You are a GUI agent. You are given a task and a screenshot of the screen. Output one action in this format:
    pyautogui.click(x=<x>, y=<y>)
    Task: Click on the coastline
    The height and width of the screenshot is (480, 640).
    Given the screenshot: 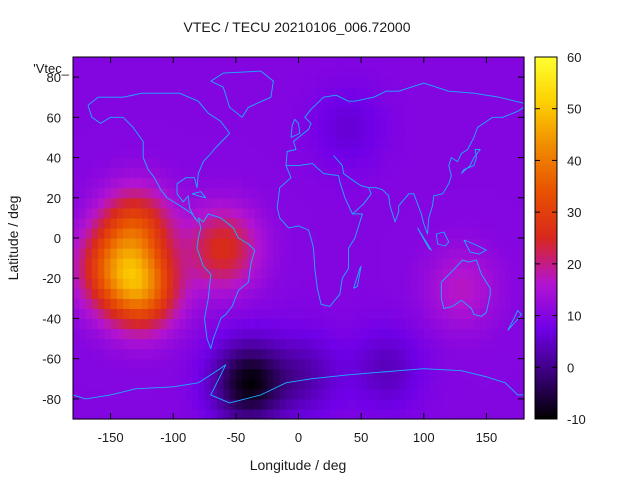 What is the action you would take?
    pyautogui.click(x=471, y=161)
    